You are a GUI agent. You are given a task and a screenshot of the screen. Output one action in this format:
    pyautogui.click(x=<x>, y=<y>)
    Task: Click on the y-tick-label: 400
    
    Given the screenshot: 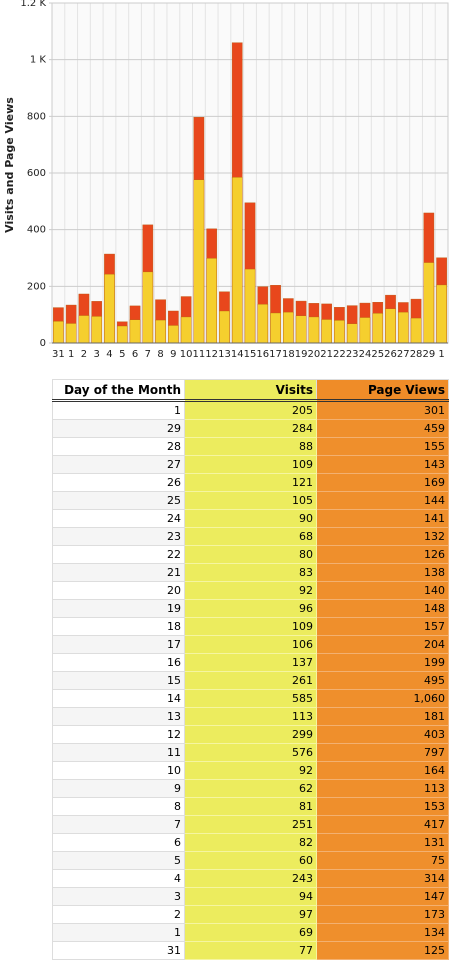 What is the action you would take?
    pyautogui.click(x=36, y=230)
    